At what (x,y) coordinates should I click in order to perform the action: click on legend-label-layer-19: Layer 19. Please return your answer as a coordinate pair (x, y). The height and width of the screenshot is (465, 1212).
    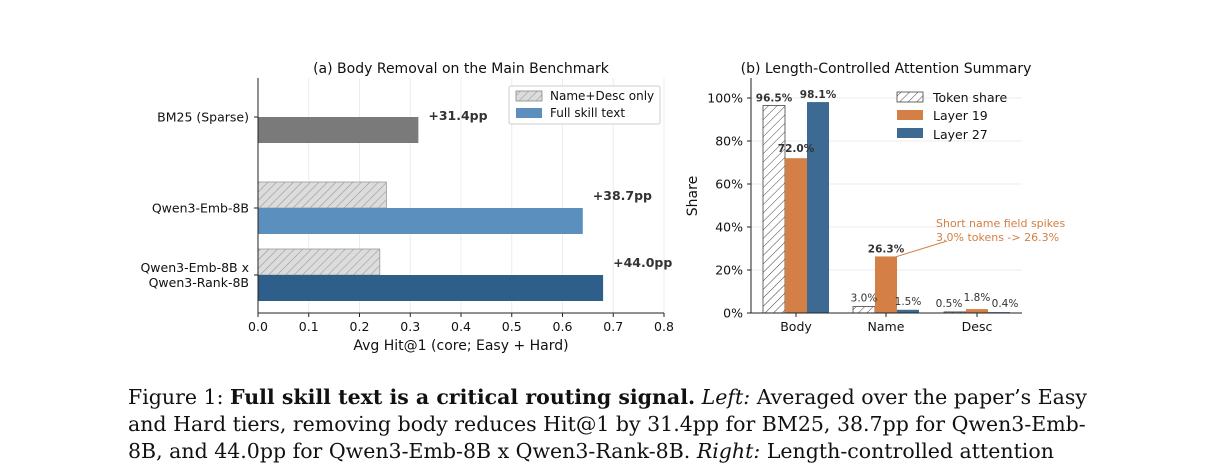
    Looking at the image, I should click on (960, 115).